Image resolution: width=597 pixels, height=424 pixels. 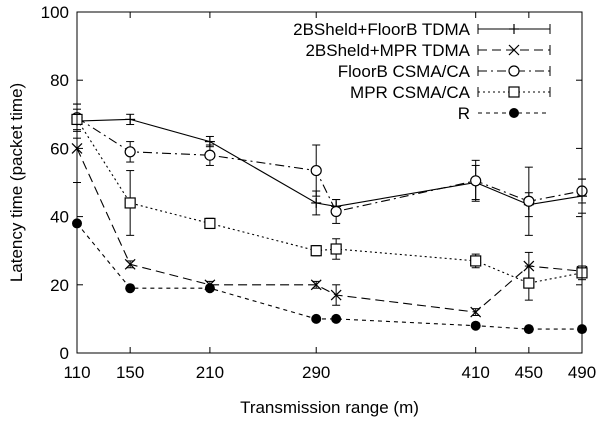 I want to click on y-tick-label: 40, so click(x=59, y=217).